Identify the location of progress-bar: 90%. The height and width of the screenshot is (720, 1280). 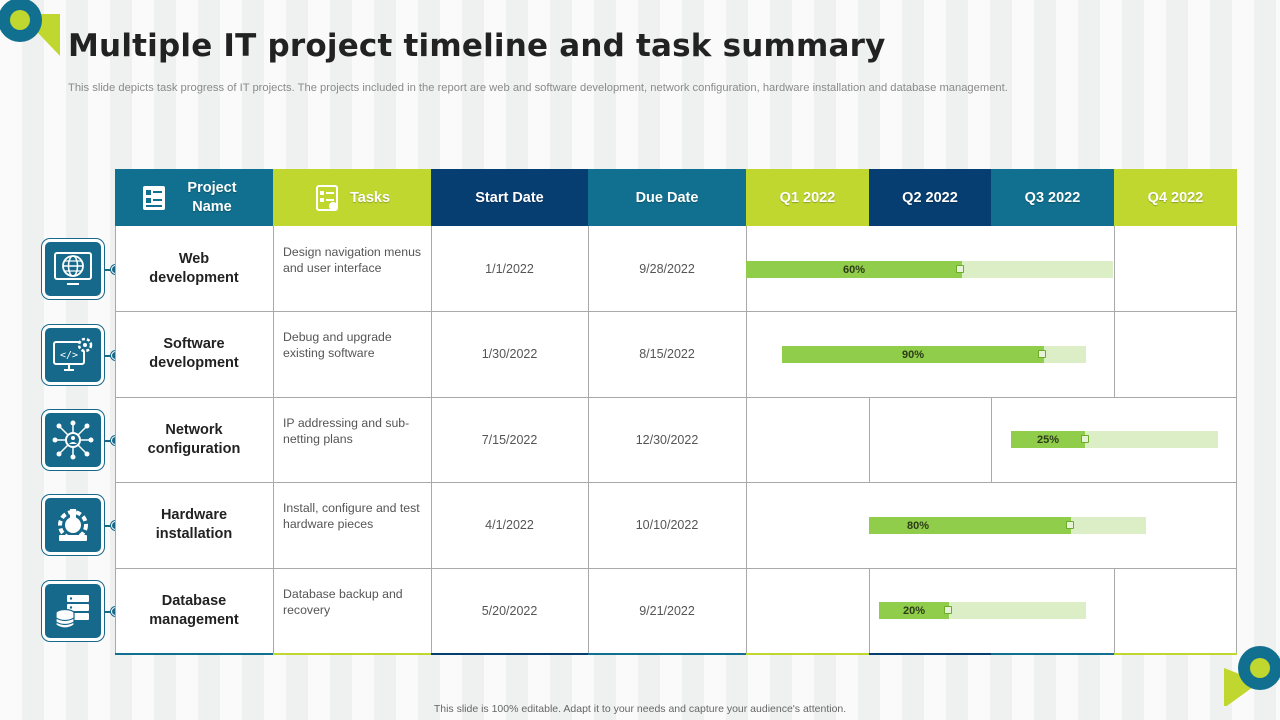
(934, 354).